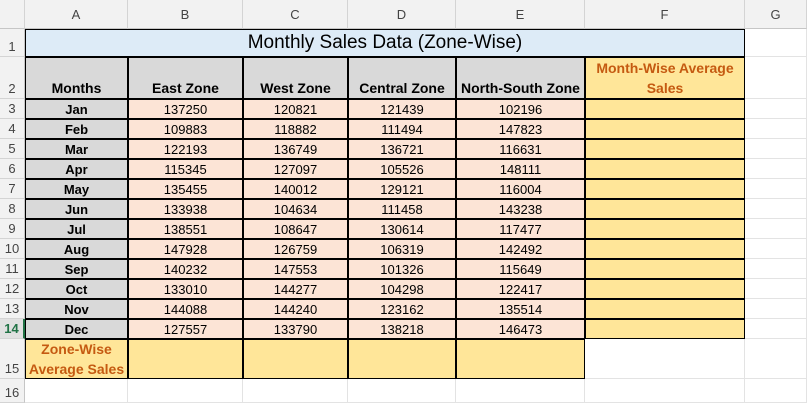 This screenshot has height=403, width=807. I want to click on sales-value-cell: 133938, so click(185, 209).